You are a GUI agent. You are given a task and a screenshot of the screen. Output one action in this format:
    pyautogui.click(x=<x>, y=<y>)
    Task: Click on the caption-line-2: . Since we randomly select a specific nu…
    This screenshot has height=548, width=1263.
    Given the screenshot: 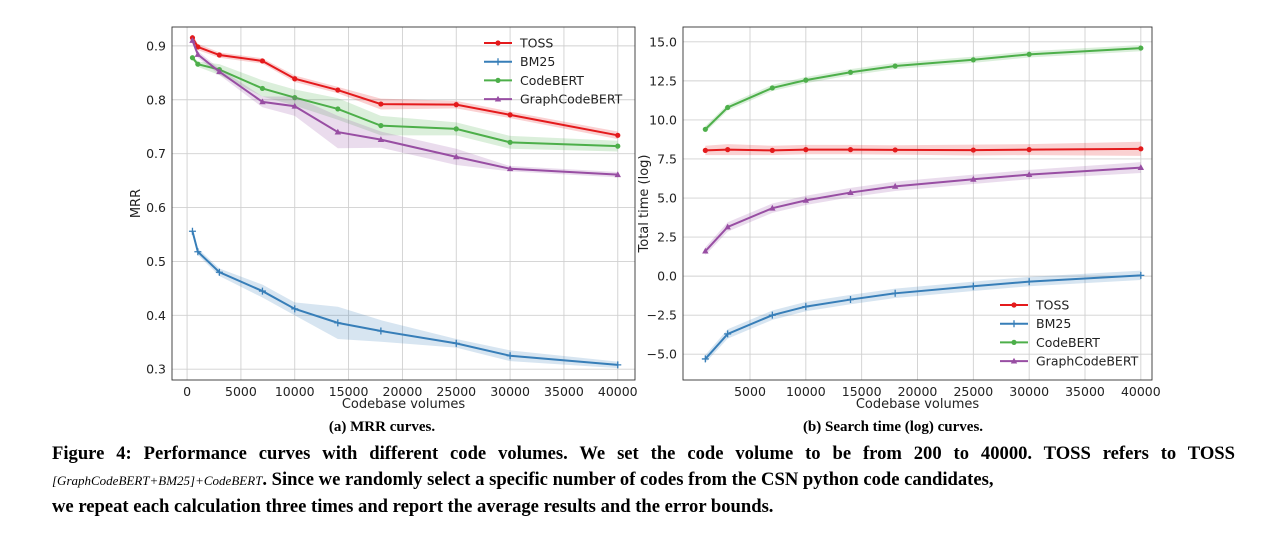 What is the action you would take?
    pyautogui.click(x=628, y=479)
    